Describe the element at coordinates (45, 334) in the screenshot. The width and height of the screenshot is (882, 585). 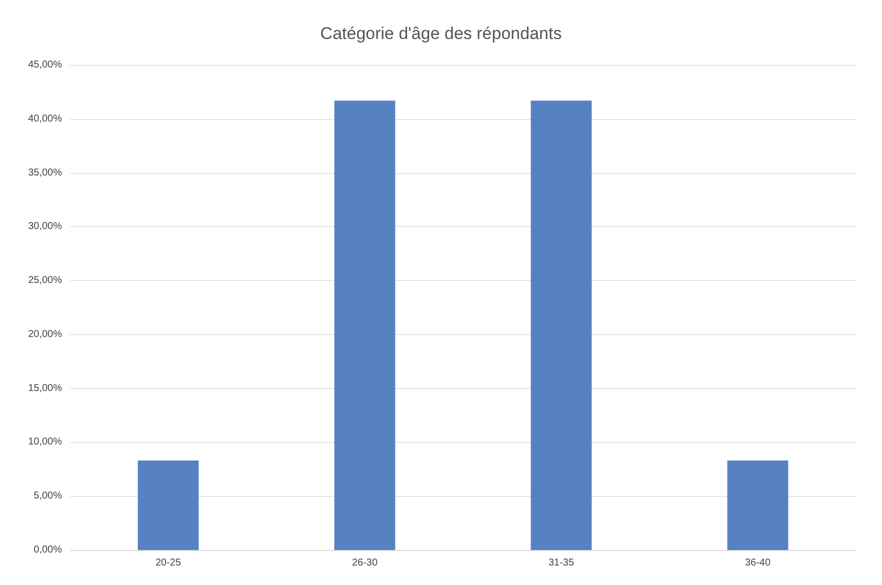
I see `y-tick-label: 20,00%` at that location.